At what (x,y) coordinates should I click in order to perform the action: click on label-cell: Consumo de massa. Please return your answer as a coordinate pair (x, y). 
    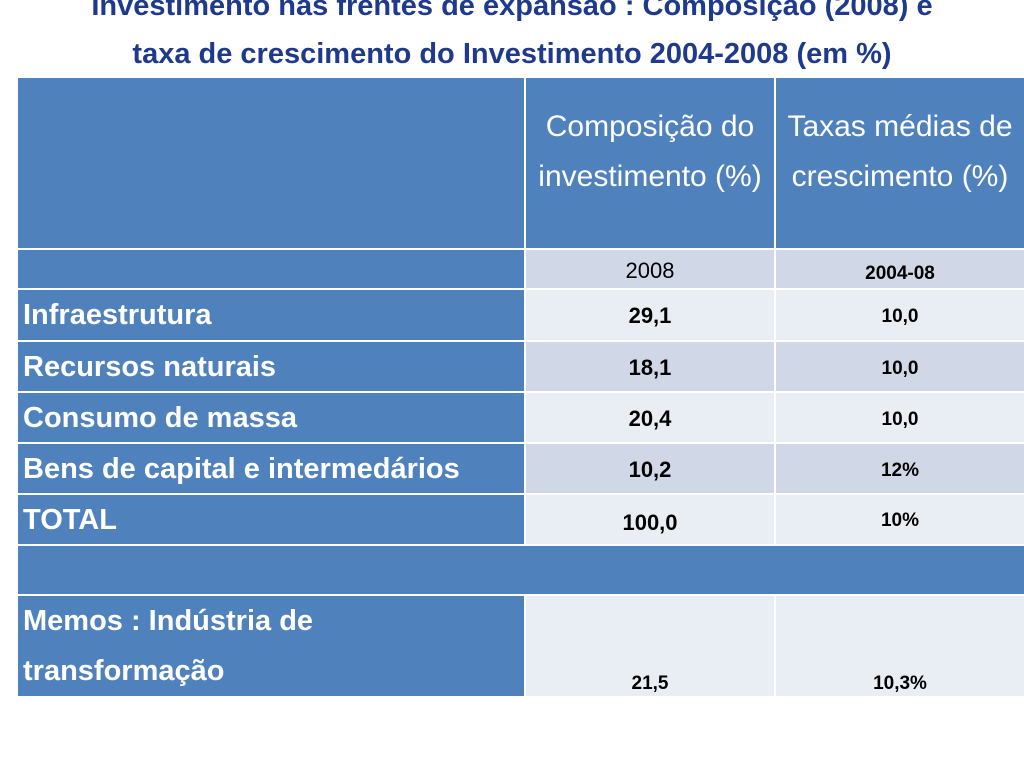
    Looking at the image, I should click on (271, 417).